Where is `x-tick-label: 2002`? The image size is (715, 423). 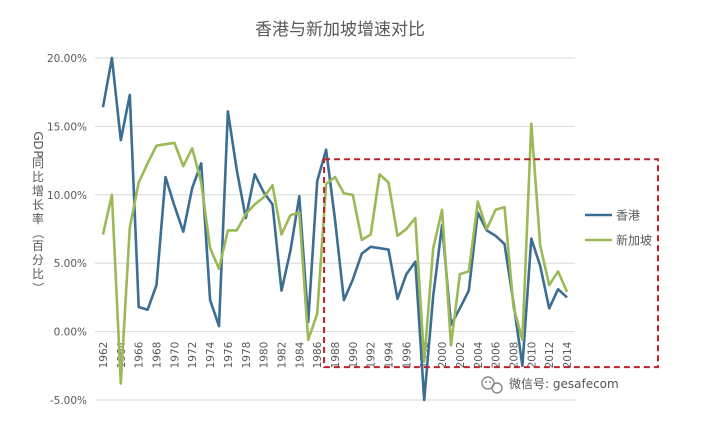
x-tick-label: 2002 is located at coordinates (461, 355).